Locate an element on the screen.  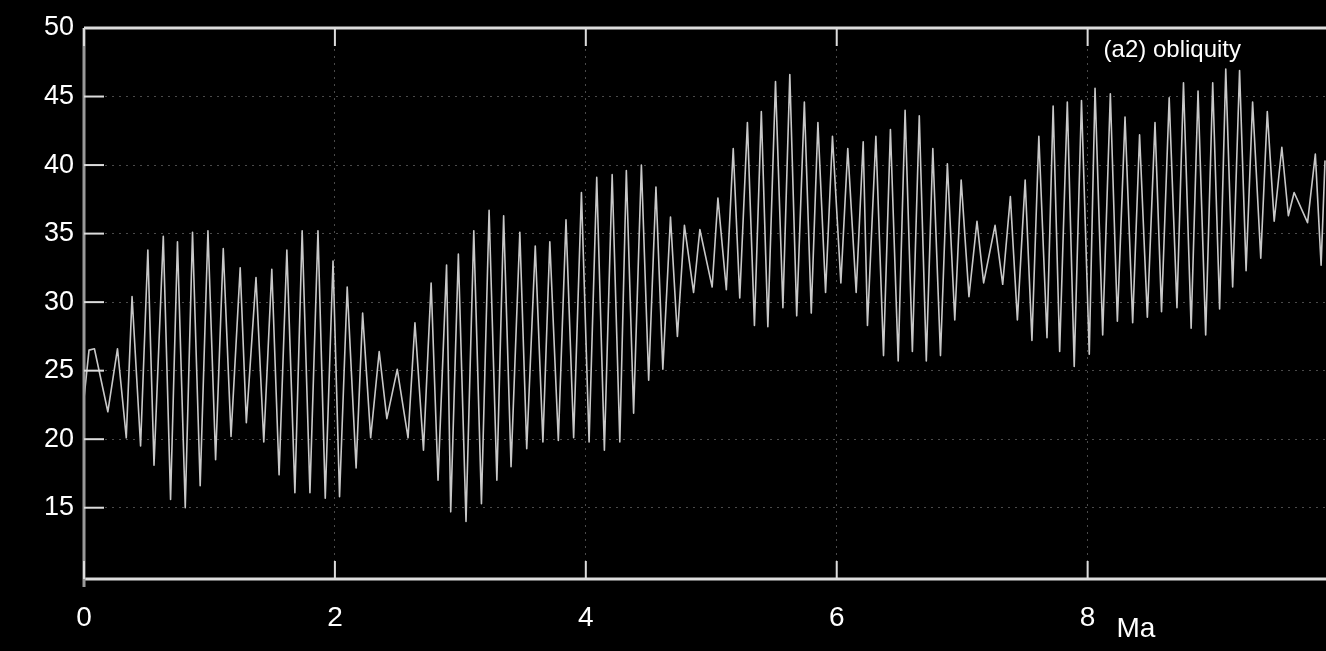
y-tick-label: 45 is located at coordinates (58, 94).